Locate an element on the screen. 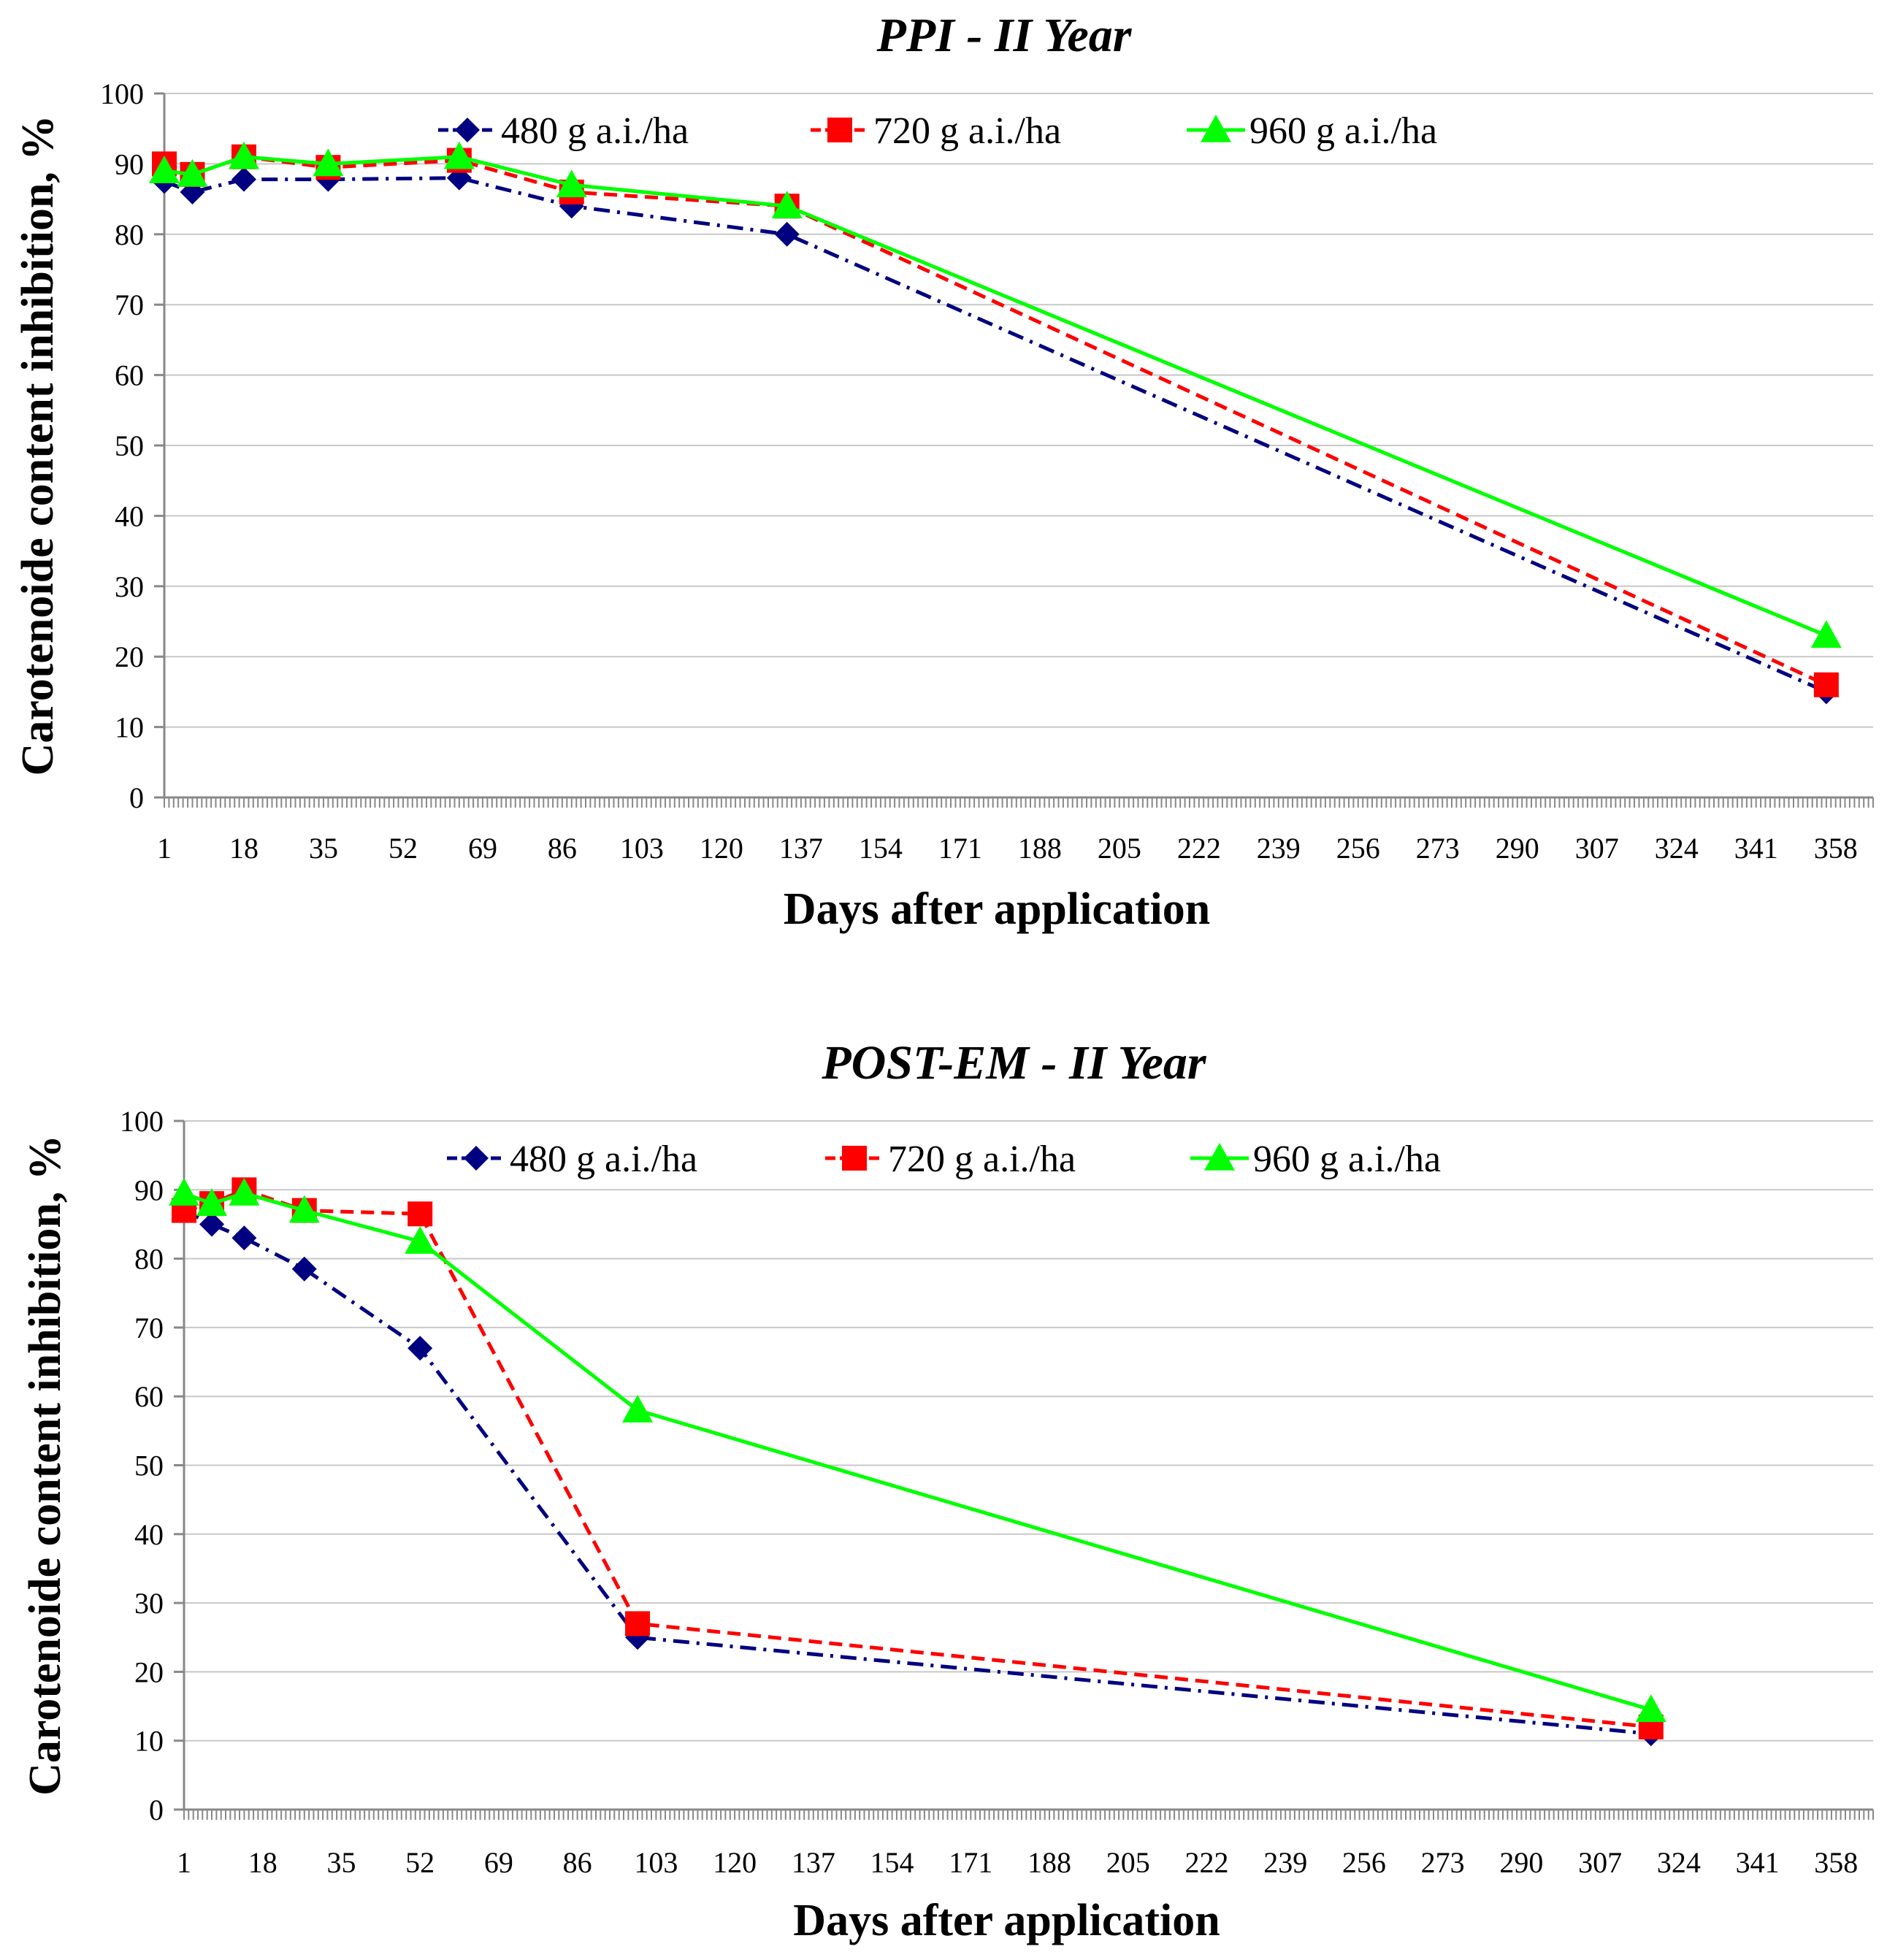 The width and height of the screenshot is (1887, 1960). chart-title: POST-EM - II Year is located at coordinates (1014, 1063).